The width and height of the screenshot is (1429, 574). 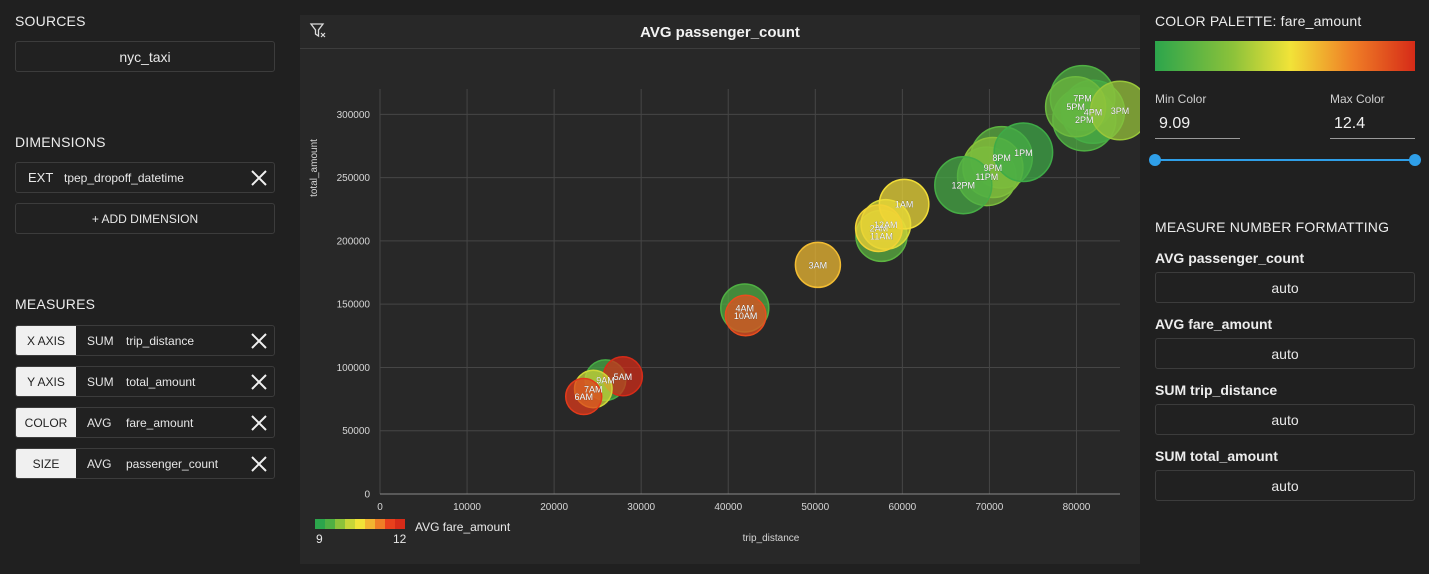 I want to click on bubble-label: 7AM, so click(x=593, y=389).